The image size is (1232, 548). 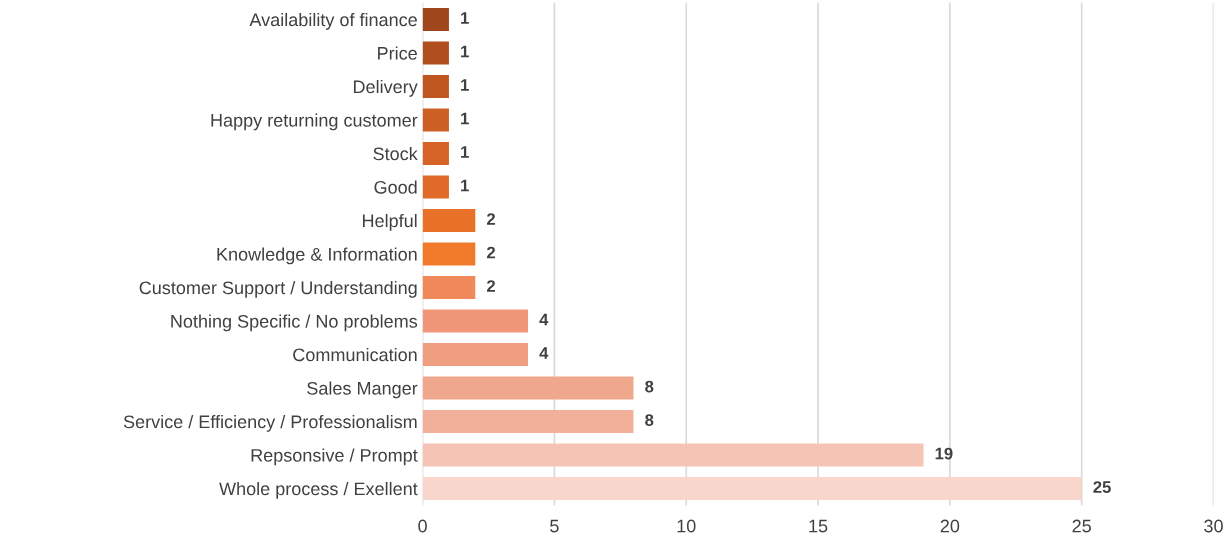 I want to click on x-tick-label: 25, so click(x=1081, y=526).